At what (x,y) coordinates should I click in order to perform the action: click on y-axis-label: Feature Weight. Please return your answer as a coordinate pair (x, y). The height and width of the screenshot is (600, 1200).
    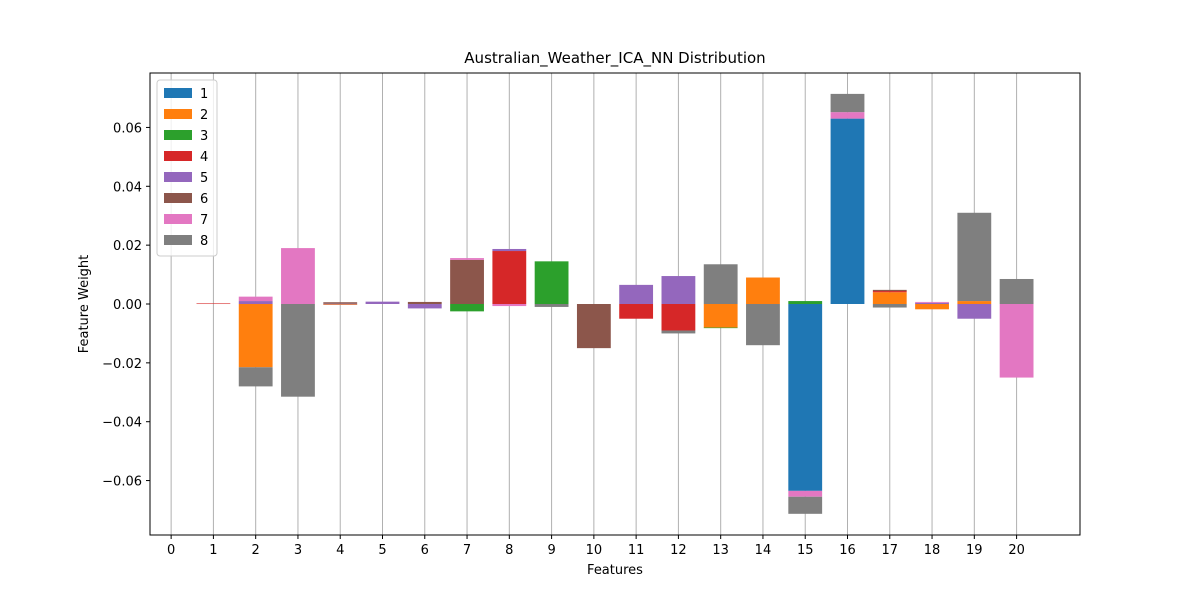
    Looking at the image, I should click on (84, 304).